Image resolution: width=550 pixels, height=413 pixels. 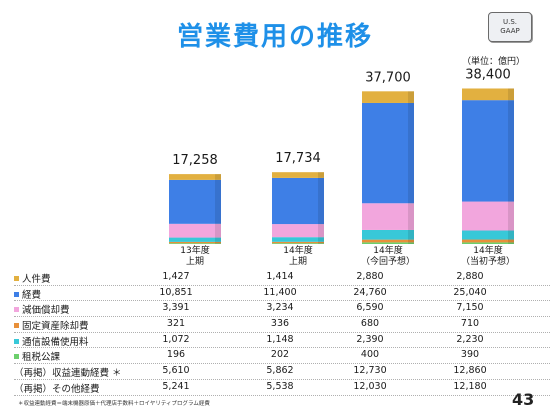 I want to click on table-row: 固定資産除却費 321 336 680 710, so click(x=282, y=325).